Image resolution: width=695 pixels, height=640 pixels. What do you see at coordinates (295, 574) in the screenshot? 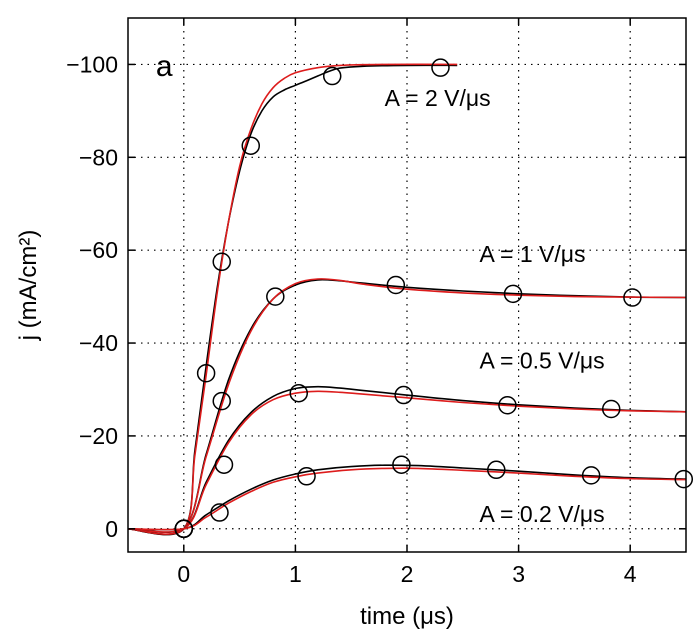
I see `x-tick-label: 1` at bounding box center [295, 574].